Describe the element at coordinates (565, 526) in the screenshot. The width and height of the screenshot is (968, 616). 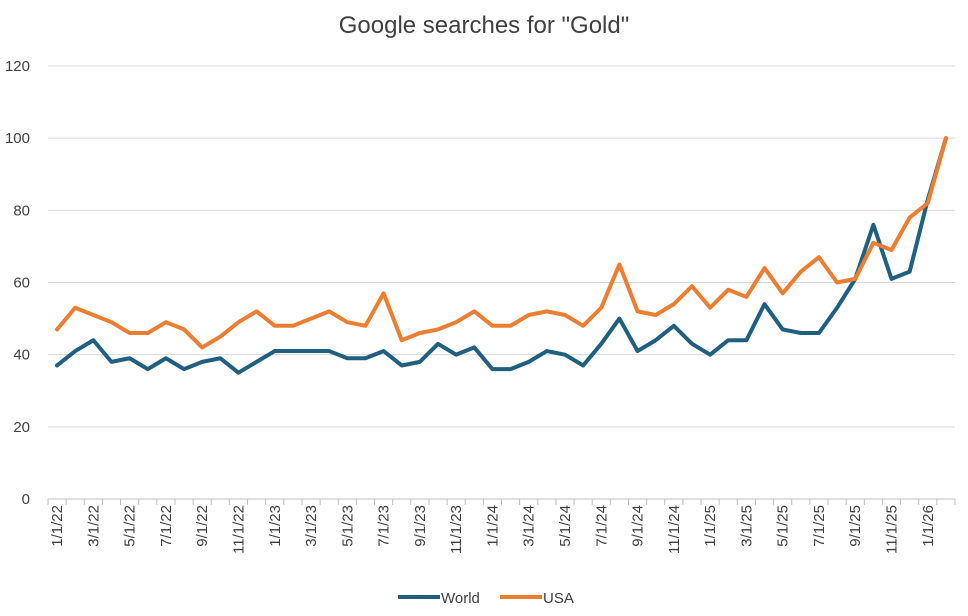
I see `x-tick-label: 5/1/24` at that location.